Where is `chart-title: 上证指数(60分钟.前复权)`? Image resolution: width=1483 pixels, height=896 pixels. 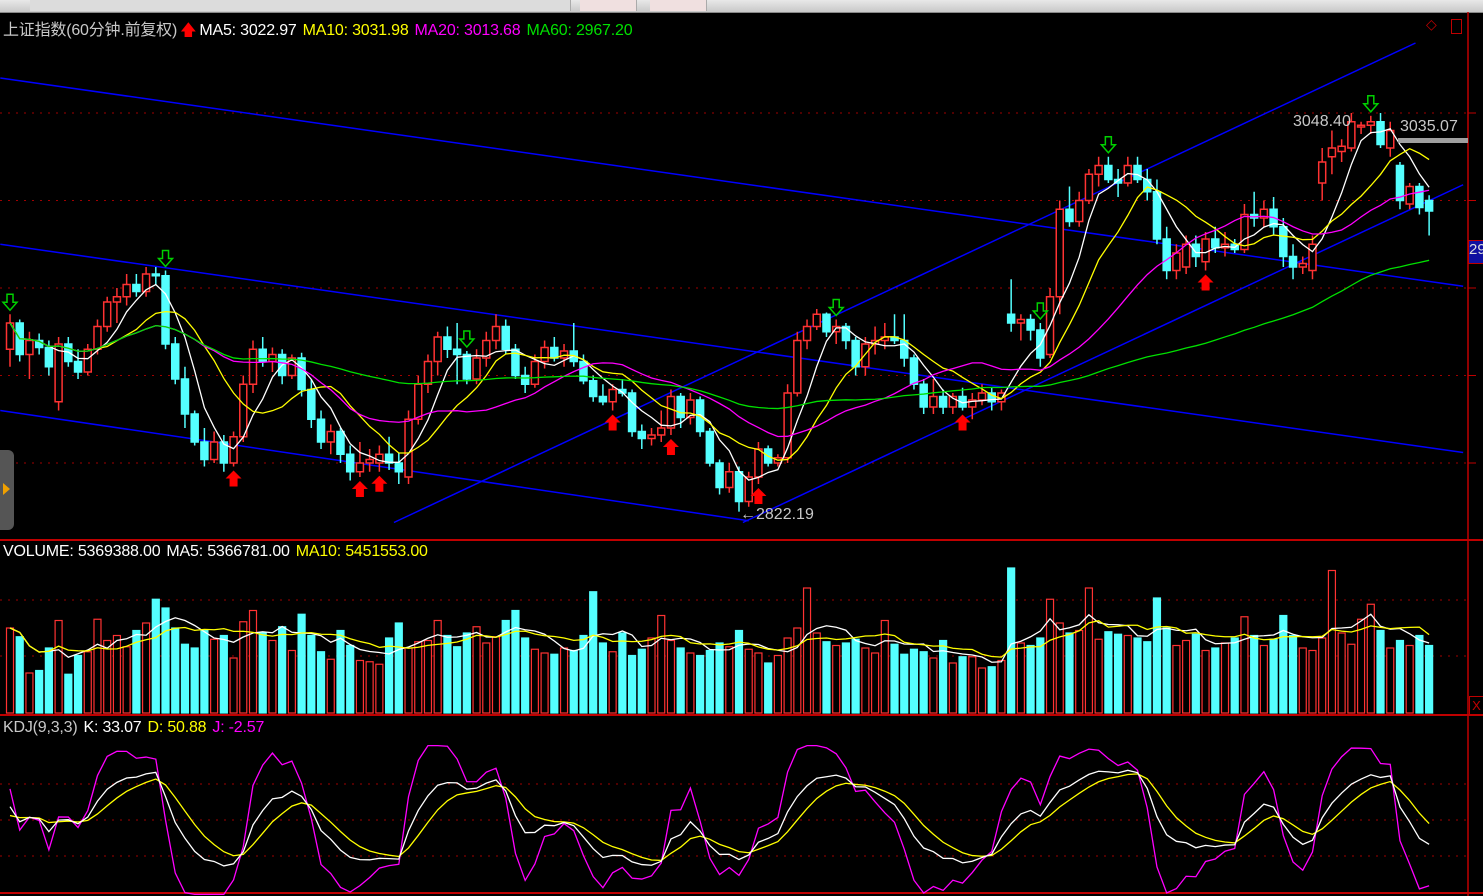 chart-title: 上证指数(60分钟.前复权) is located at coordinates (90, 30).